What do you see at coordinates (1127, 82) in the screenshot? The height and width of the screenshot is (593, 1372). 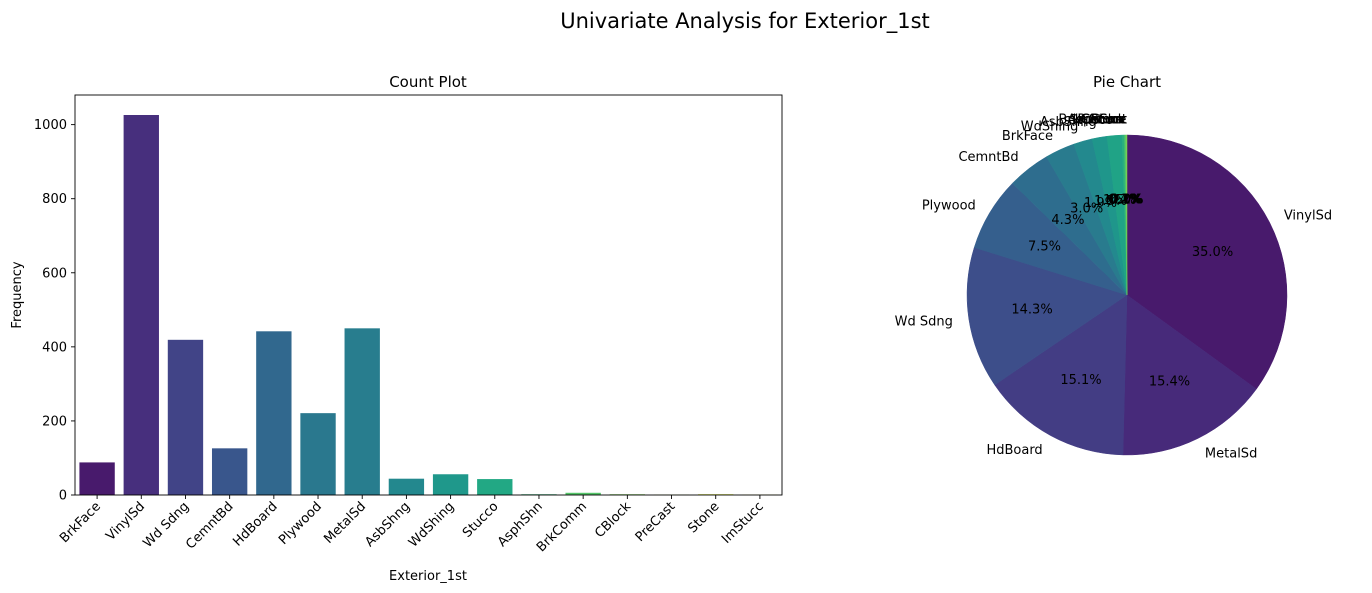 I see `pie-chart-title: Pie Chart` at bounding box center [1127, 82].